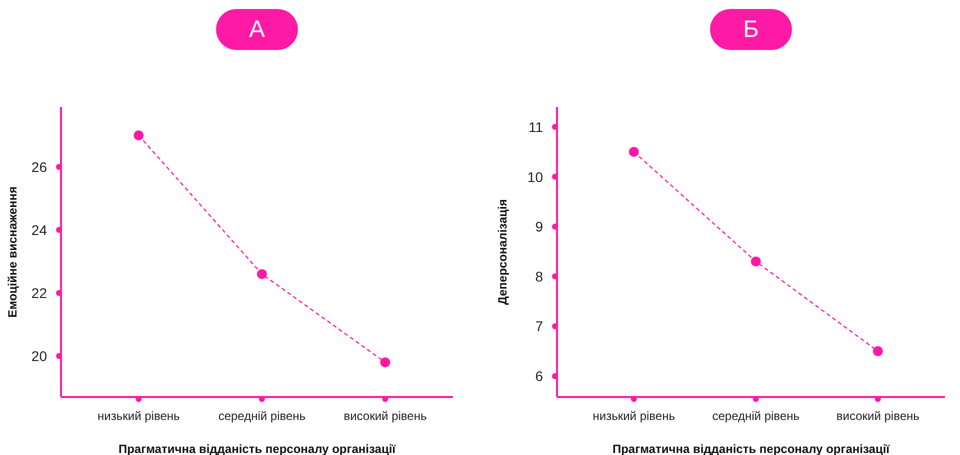 This screenshot has width=960, height=455. What do you see at coordinates (751, 29) in the screenshot?
I see `chart-title: Б` at bounding box center [751, 29].